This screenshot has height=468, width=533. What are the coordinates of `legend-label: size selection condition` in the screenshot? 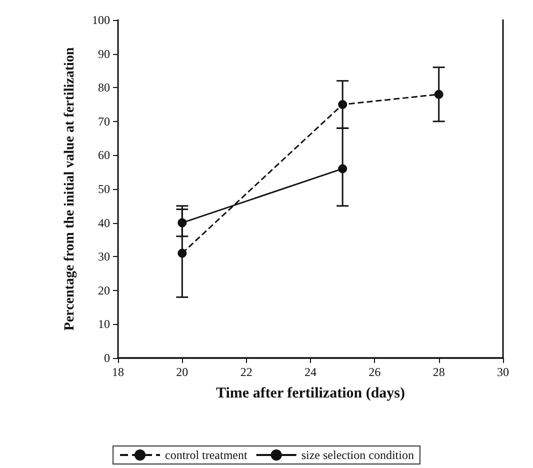 It's located at (357, 455).